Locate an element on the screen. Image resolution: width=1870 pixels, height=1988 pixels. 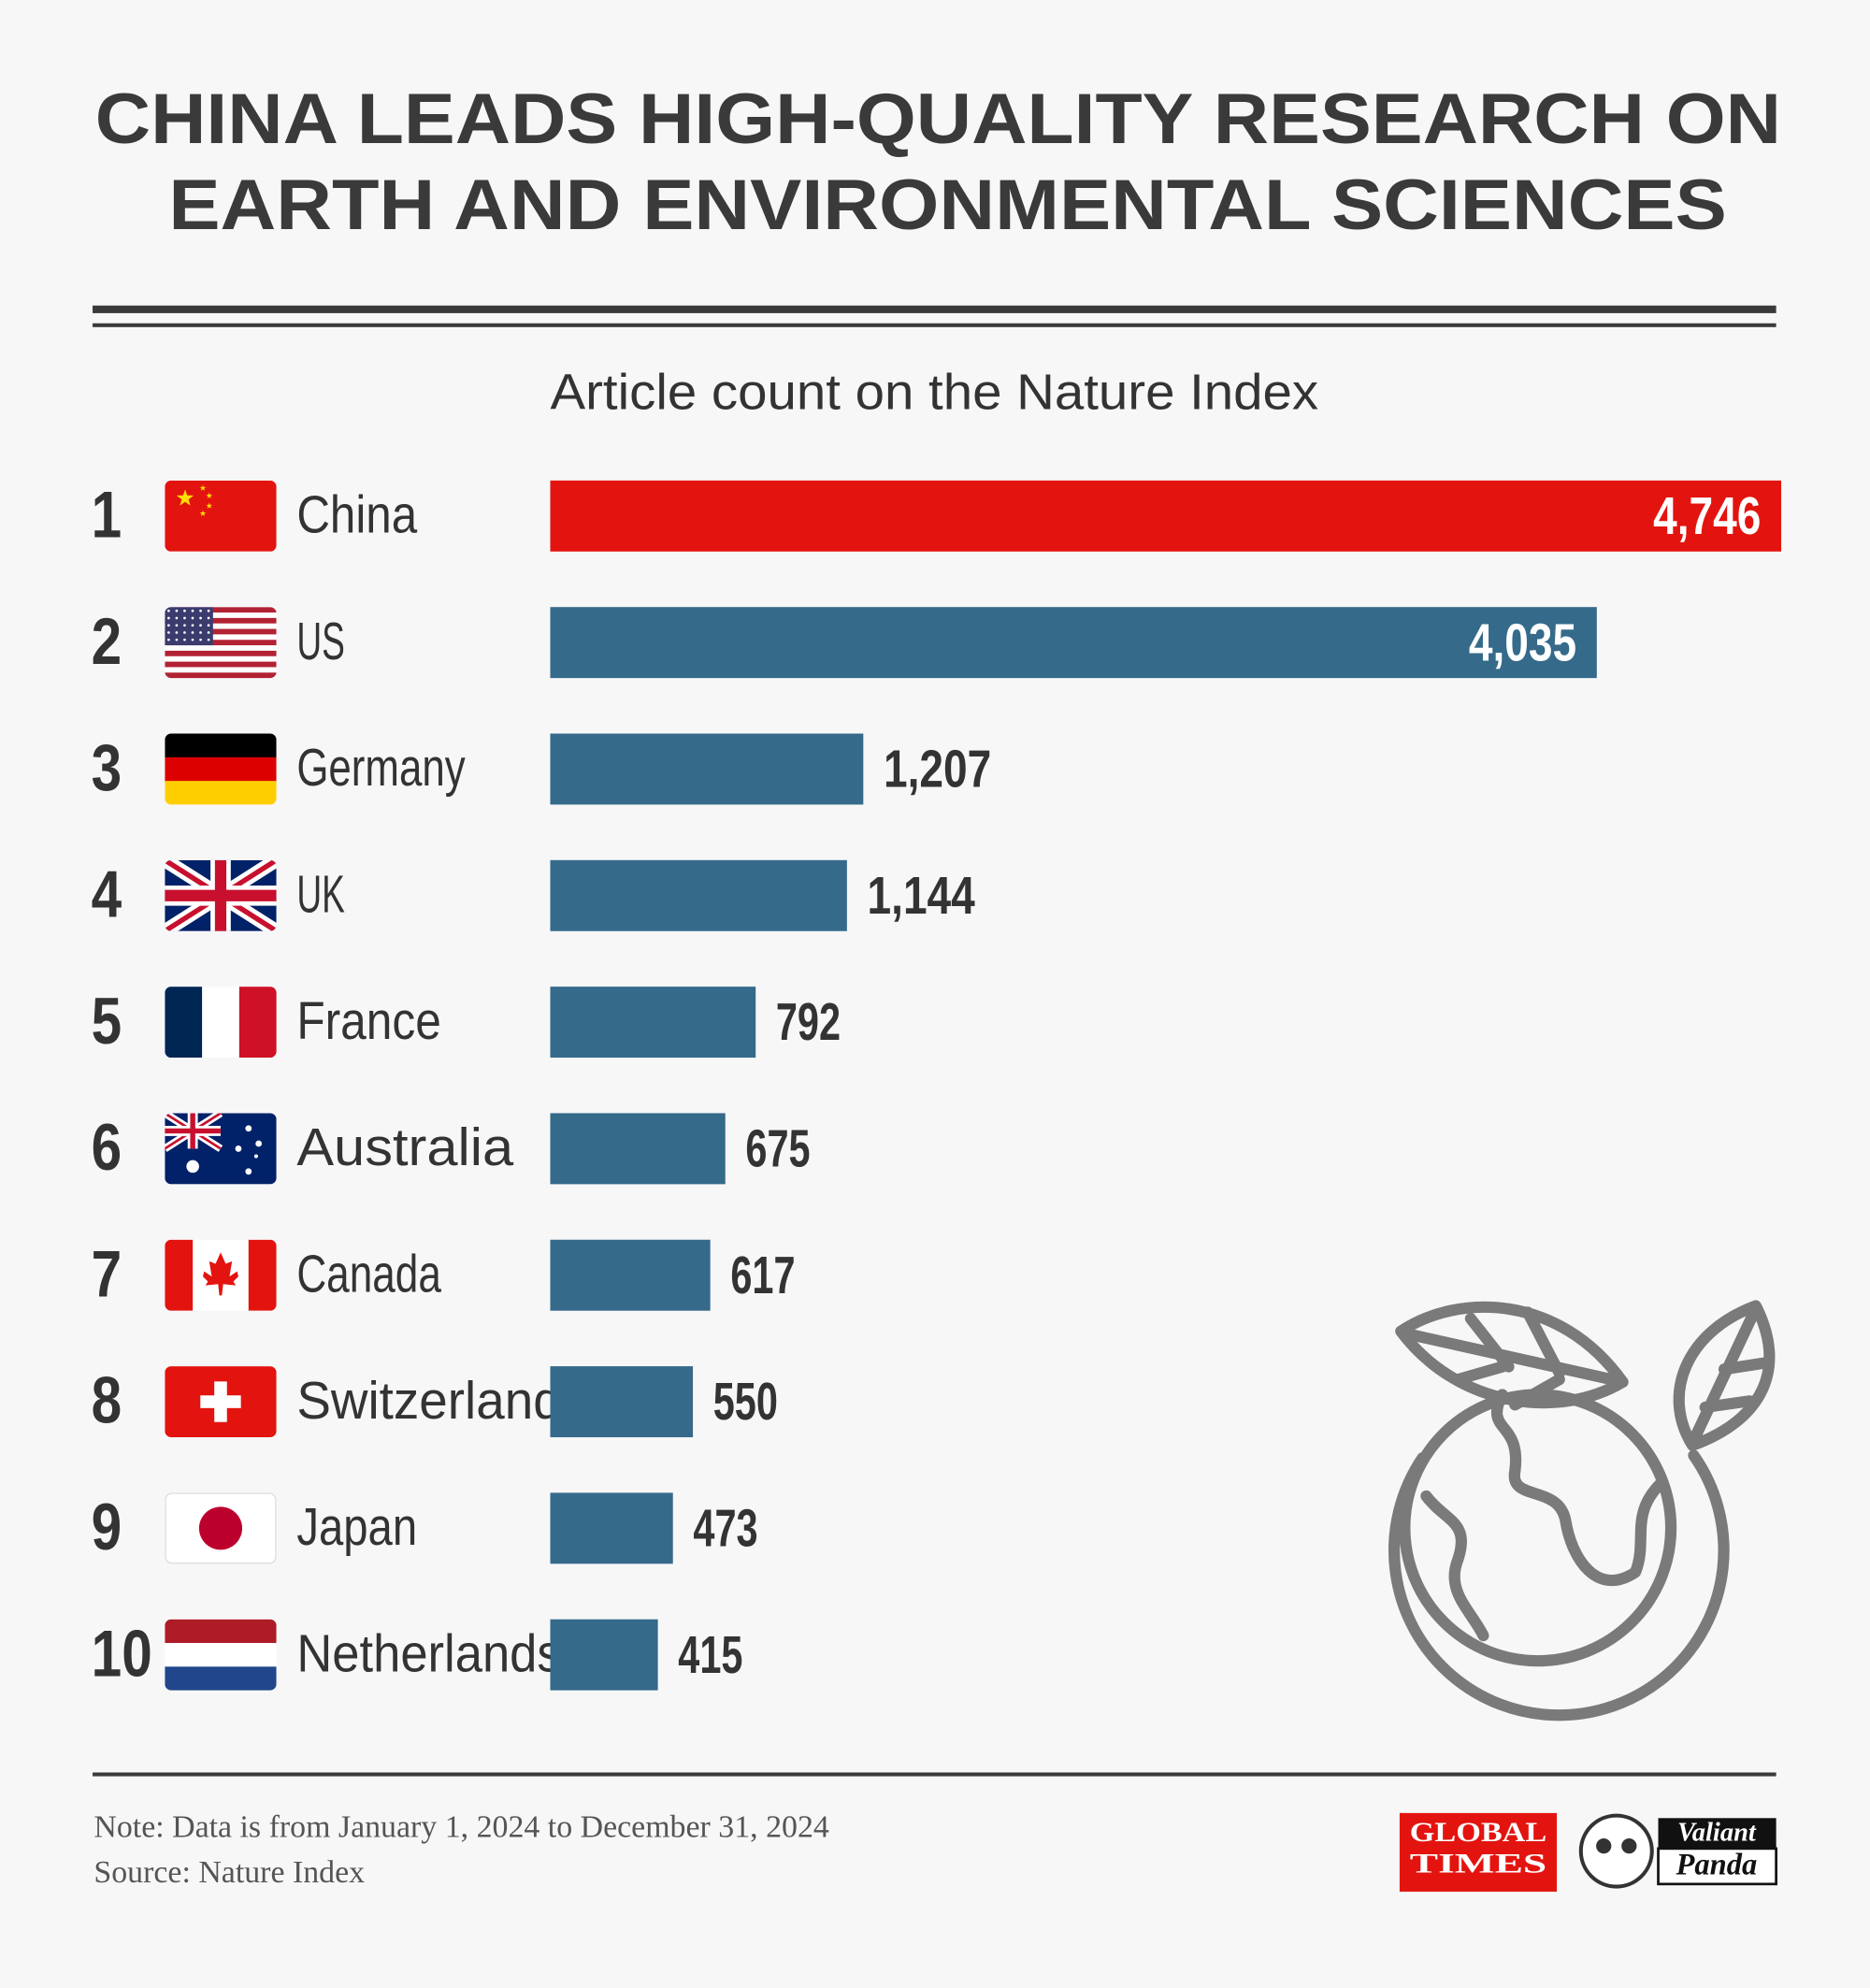
rank: 5 is located at coordinates (107, 1021).